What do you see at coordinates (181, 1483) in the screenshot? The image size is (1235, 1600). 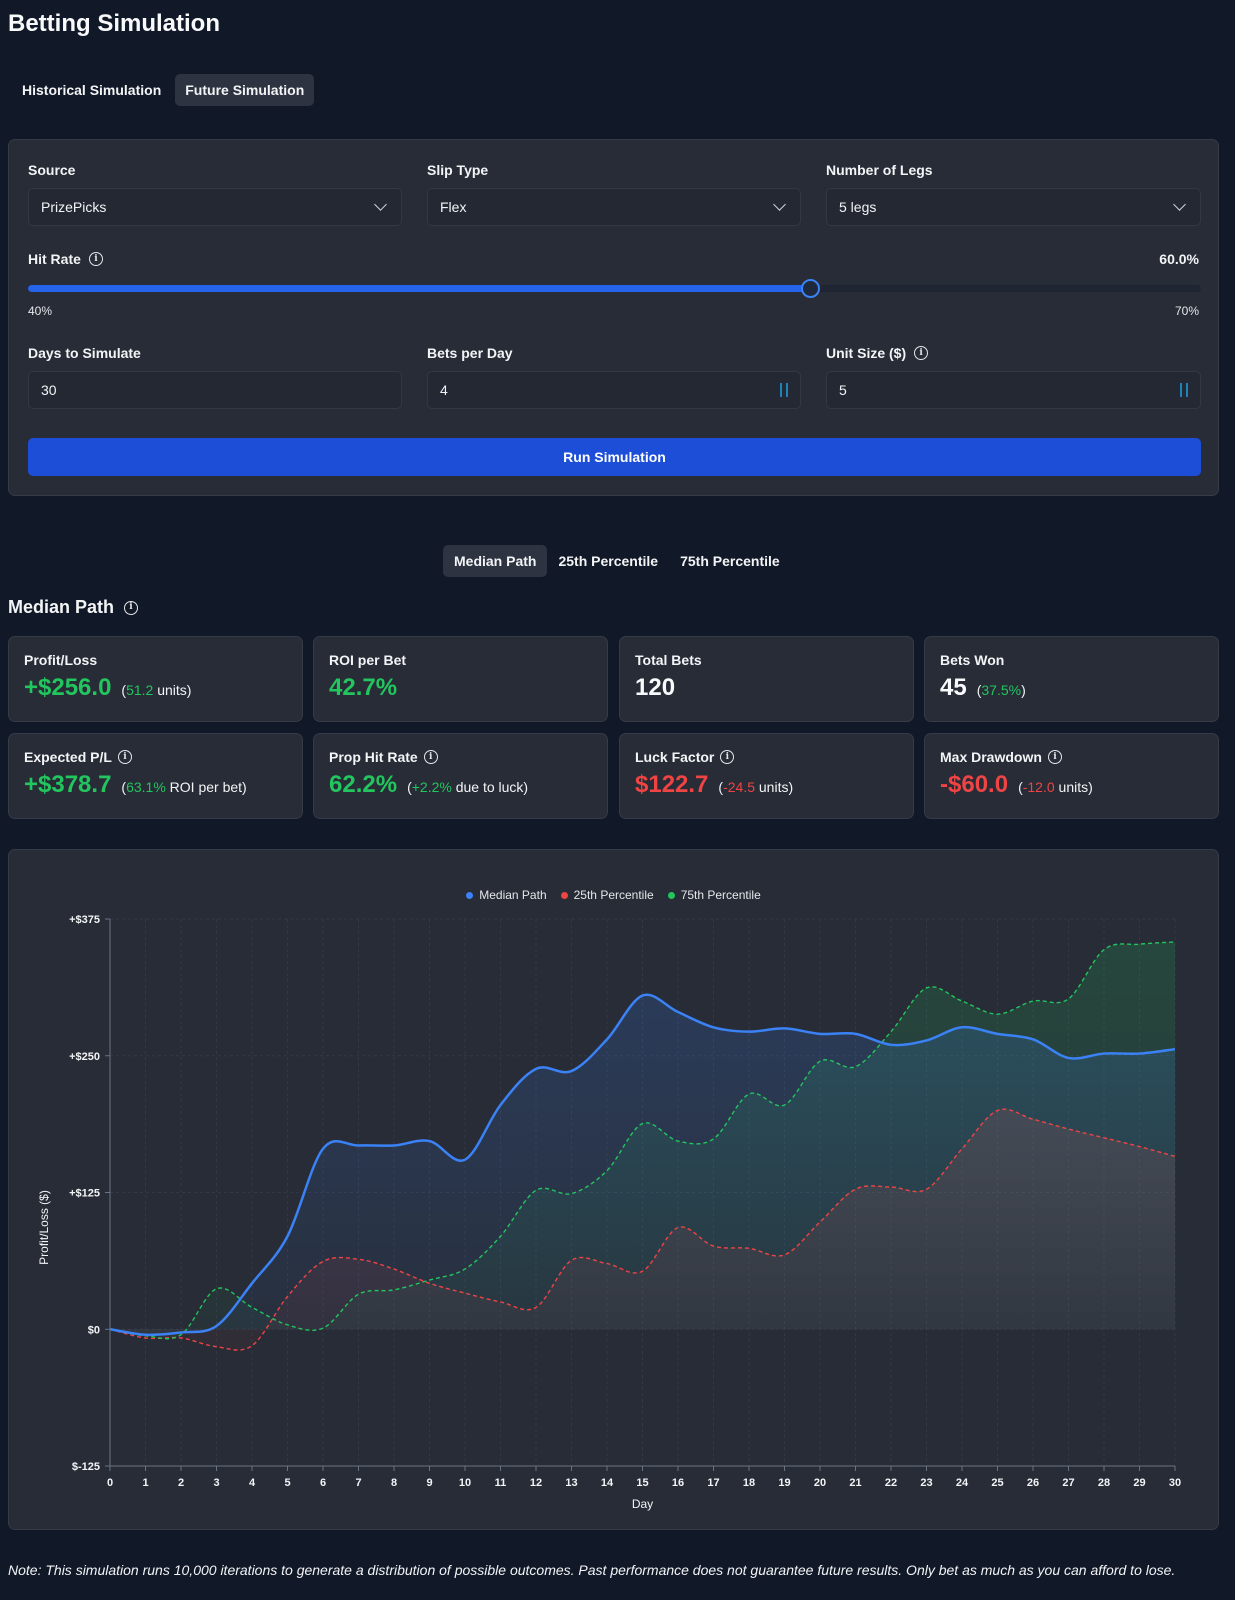 I see `x-tick-label: 2` at bounding box center [181, 1483].